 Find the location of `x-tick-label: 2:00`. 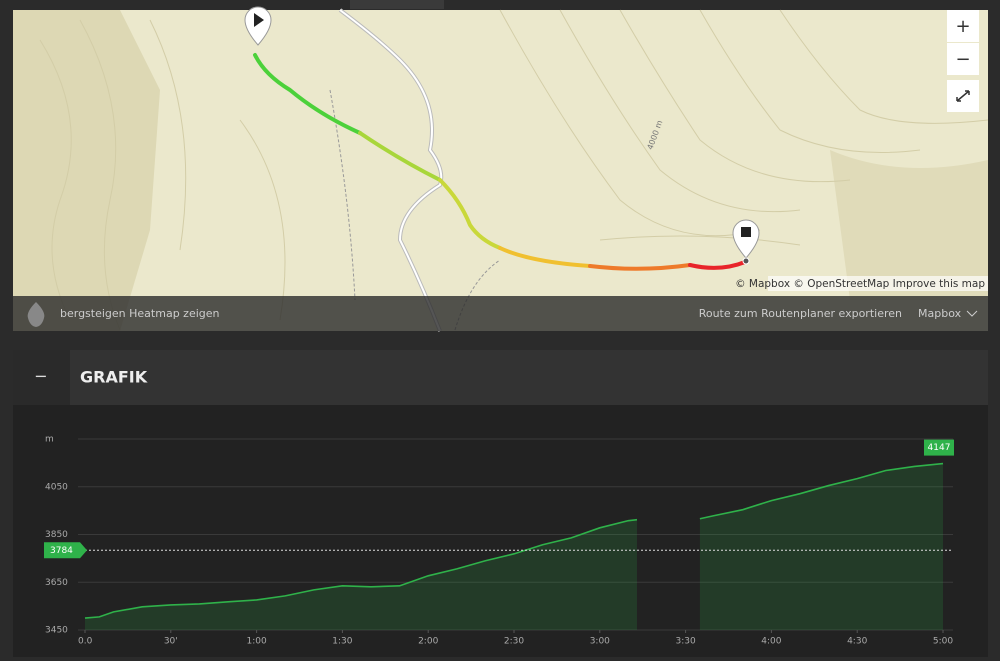

x-tick-label: 2:00 is located at coordinates (428, 642).